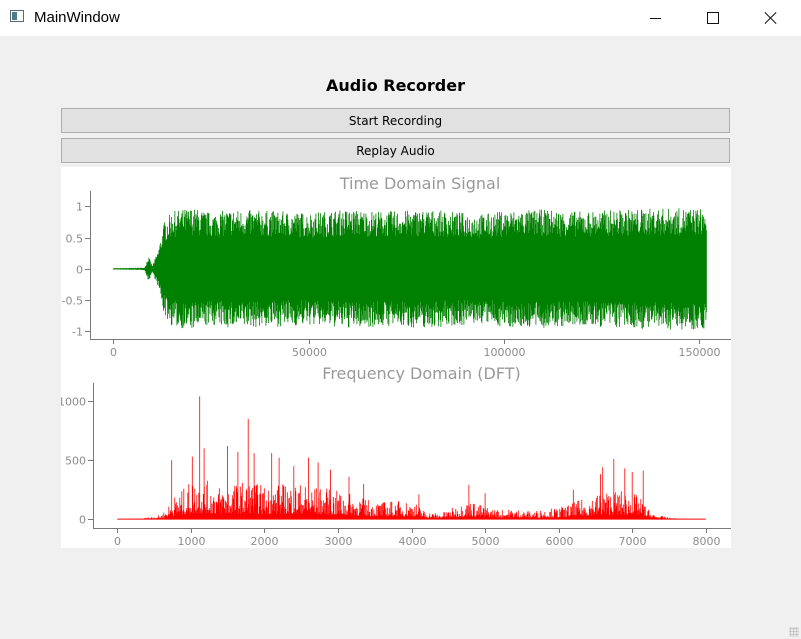 The image size is (801, 639). I want to click on minimize-button, so click(655, 18).